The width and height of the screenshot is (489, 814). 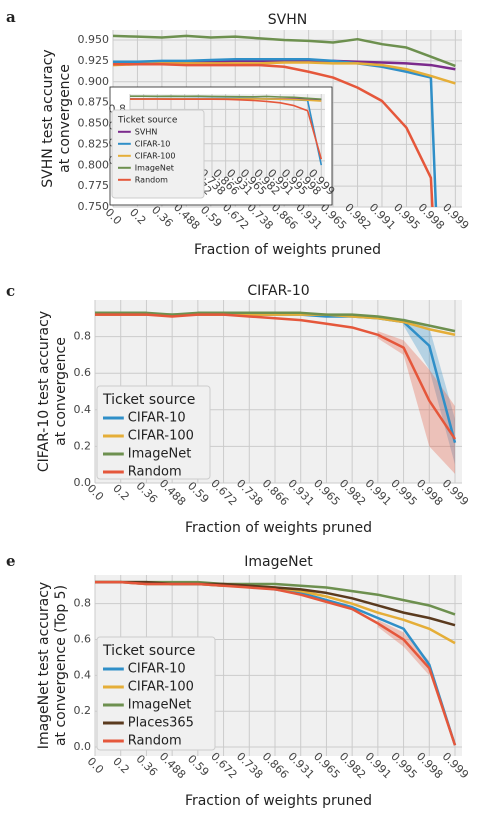 I want to click on y-tick-label: 0.925, so click(x=94, y=60).